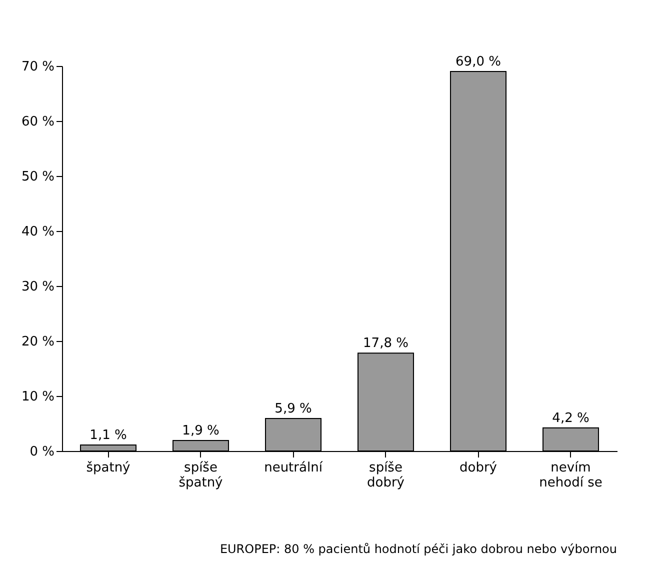  I want to click on x-tick-label: spíše dobrý, so click(386, 475).